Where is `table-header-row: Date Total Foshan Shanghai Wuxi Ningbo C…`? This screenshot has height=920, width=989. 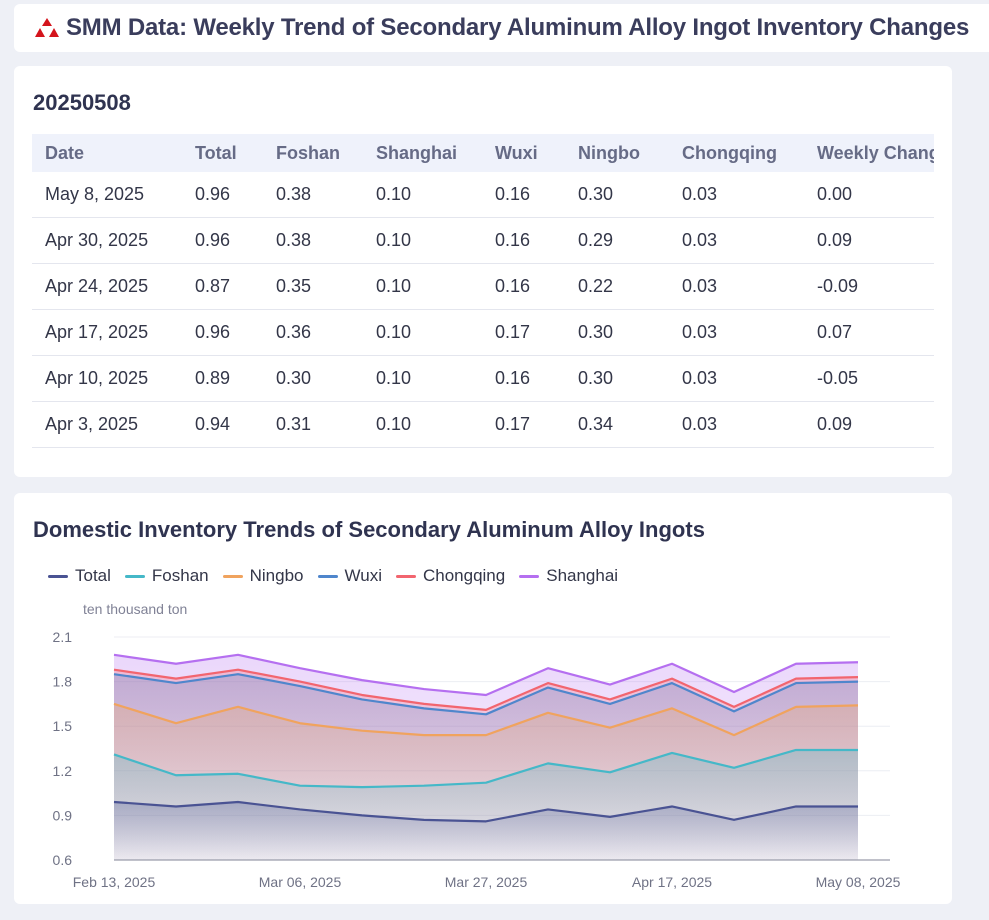
table-header-row: Date Total Foshan Shanghai Wuxi Ningbo C… is located at coordinates (483, 153).